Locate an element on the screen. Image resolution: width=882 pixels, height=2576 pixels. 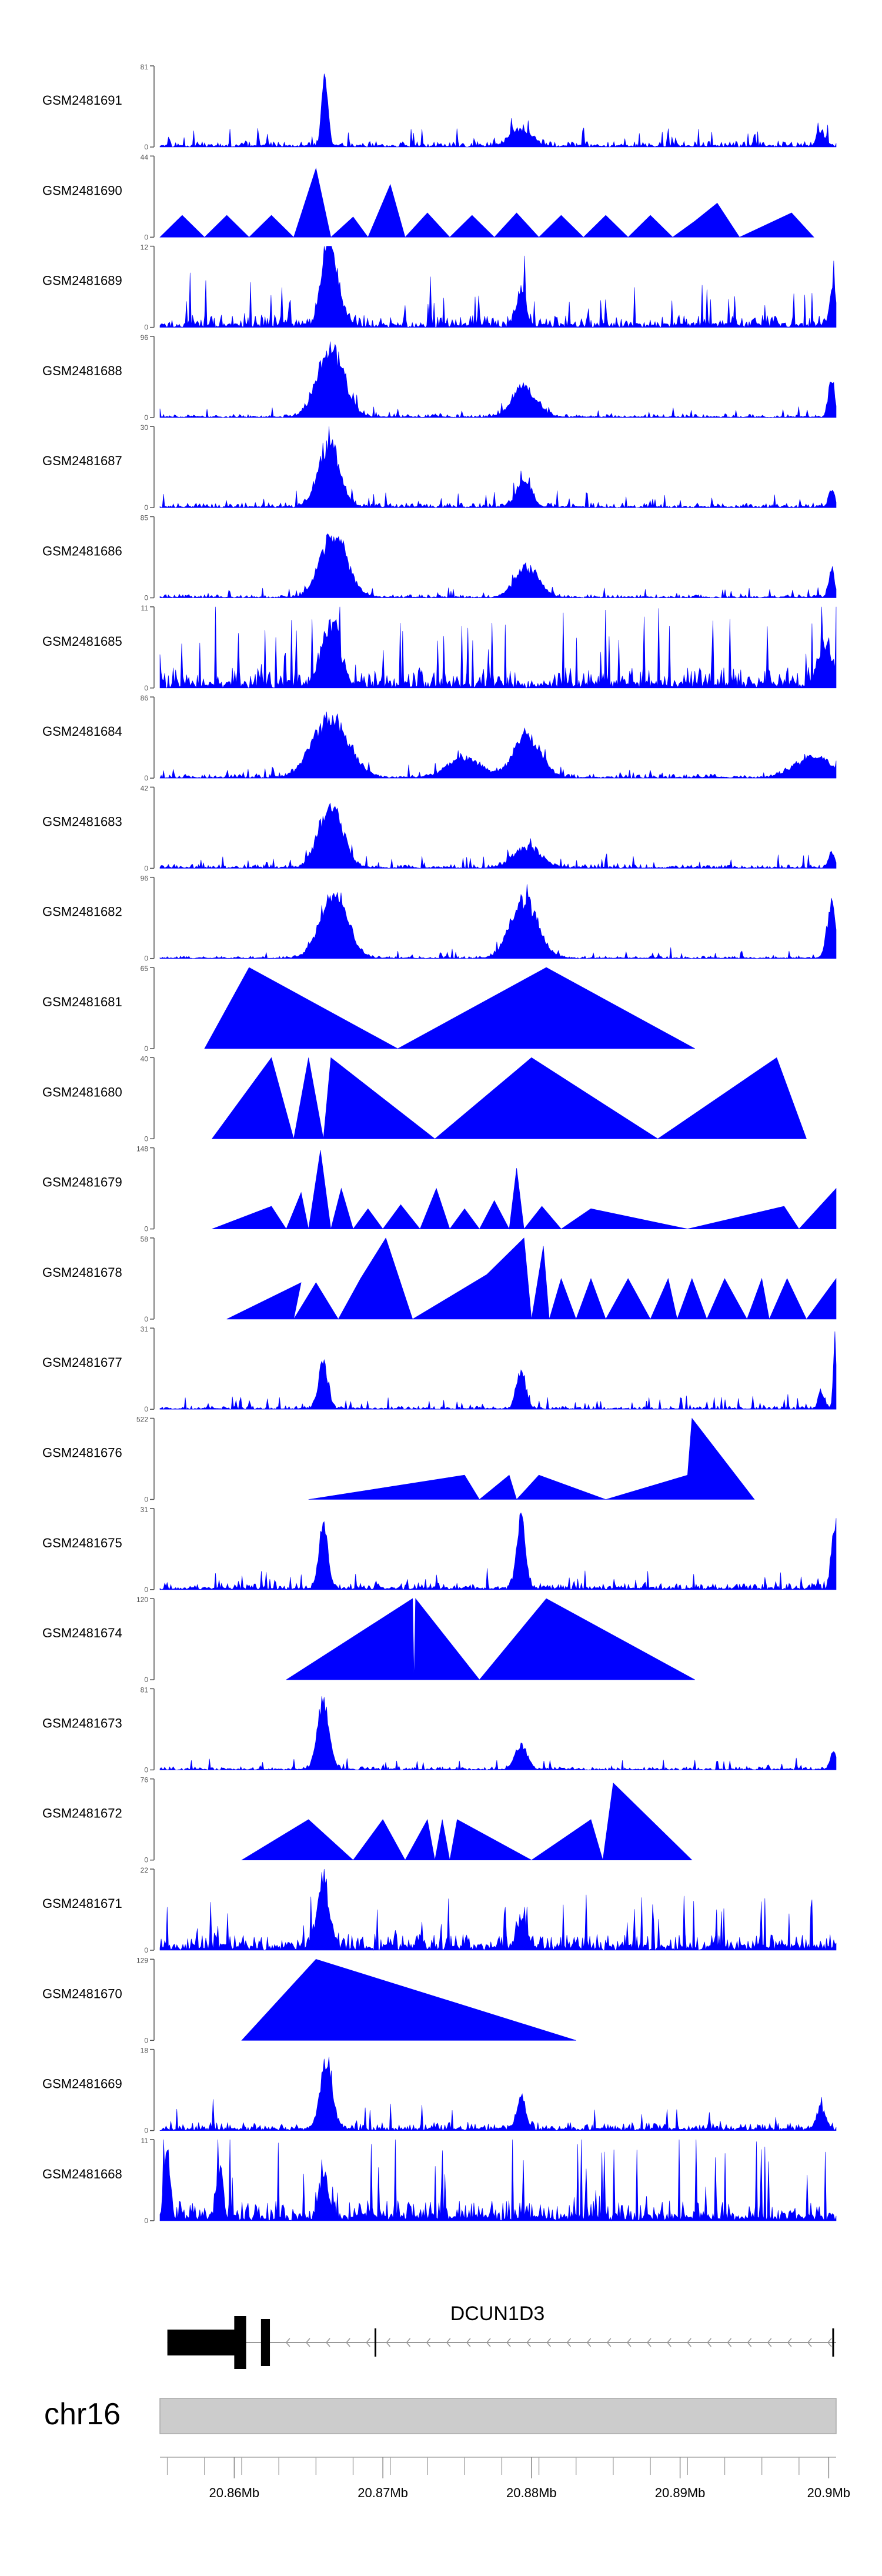
track-GSM2481670: GSM2481670 129 0 is located at coordinates (309, 2000).